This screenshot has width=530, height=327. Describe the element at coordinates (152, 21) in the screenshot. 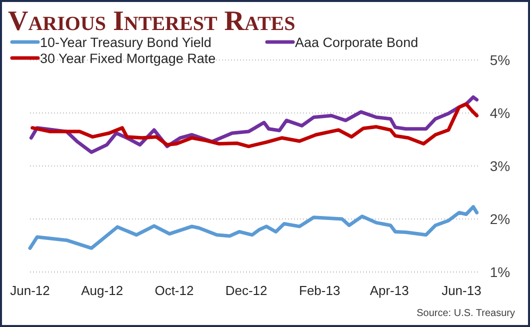

I see `chart-title: Various Interest Rates` at that location.